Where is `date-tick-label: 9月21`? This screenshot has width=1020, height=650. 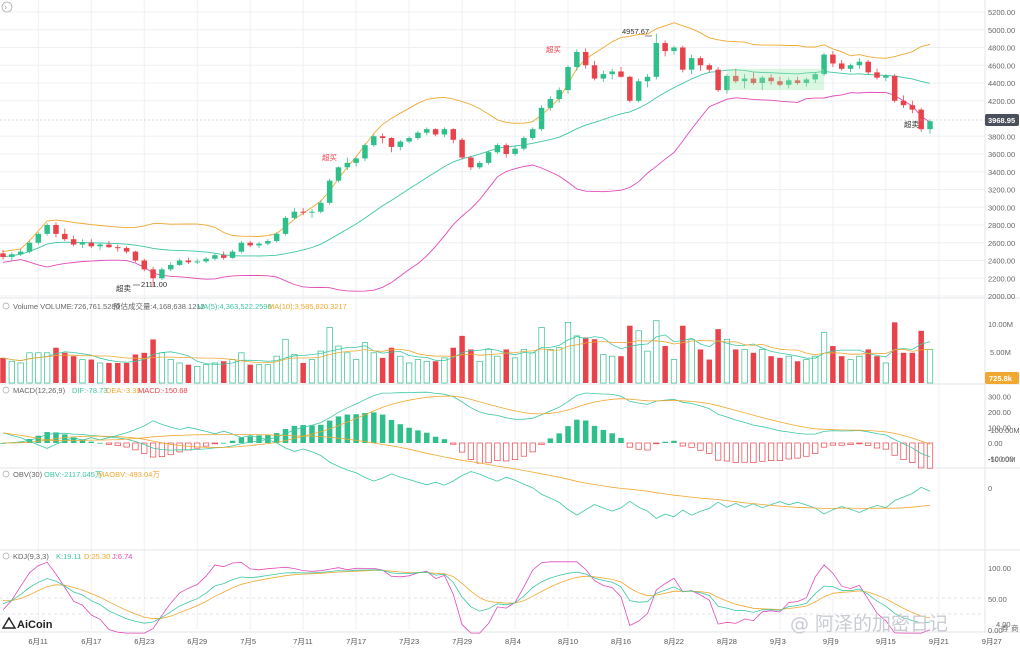
date-tick-label: 9月21 is located at coordinates (939, 641).